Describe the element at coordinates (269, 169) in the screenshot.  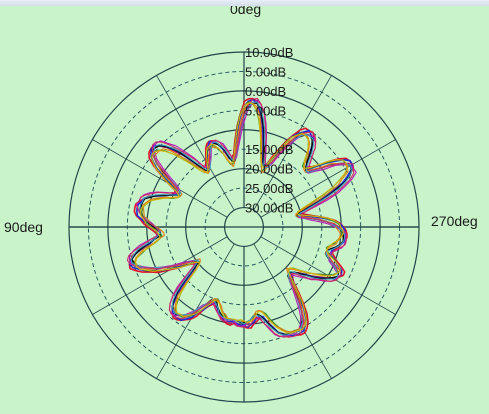
I see `ring-label: 20.00dB` at that location.